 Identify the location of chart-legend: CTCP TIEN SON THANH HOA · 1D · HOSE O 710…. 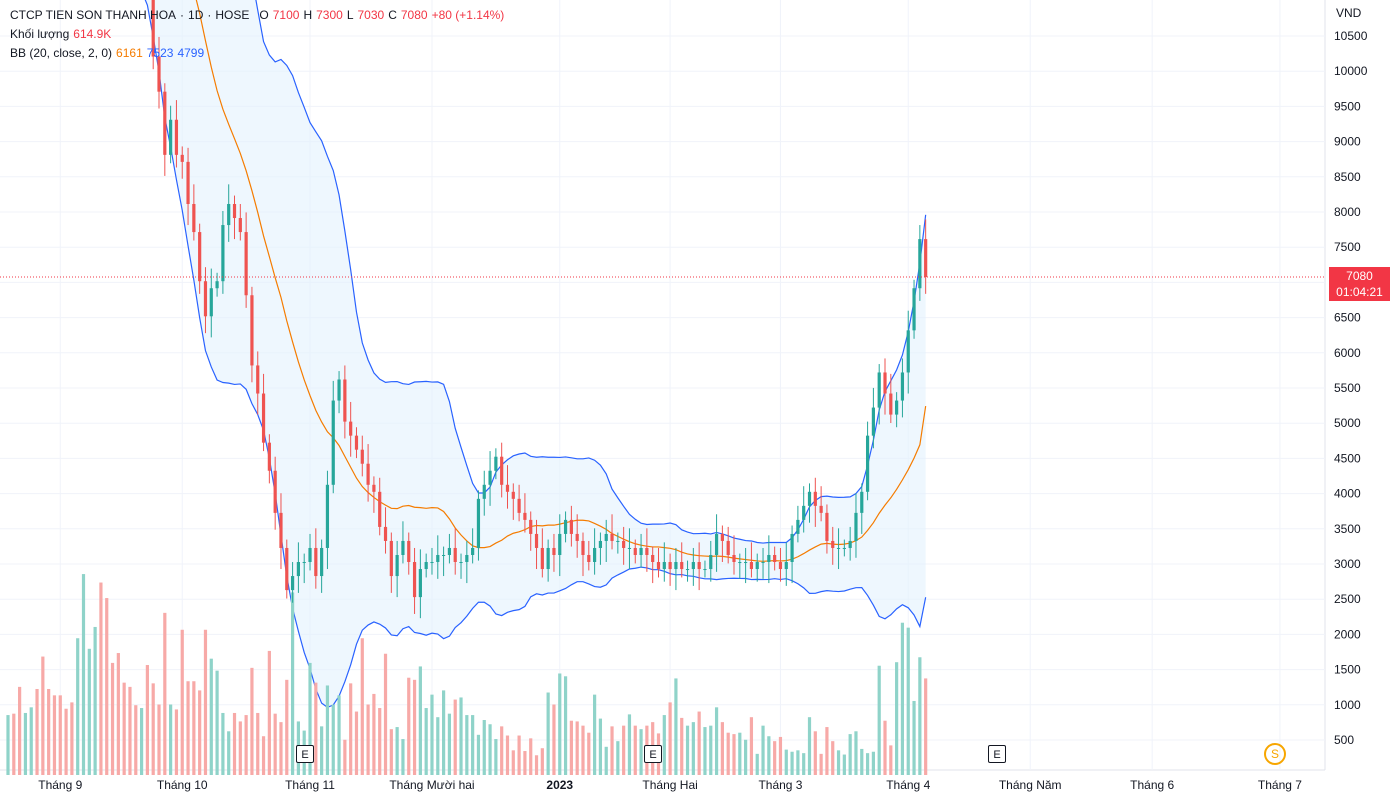
(257, 34).